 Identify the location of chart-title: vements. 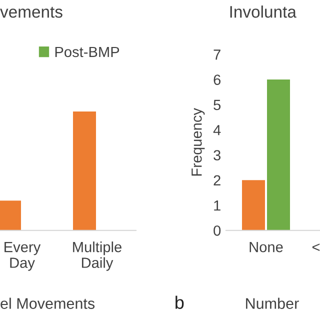
(31, 12).